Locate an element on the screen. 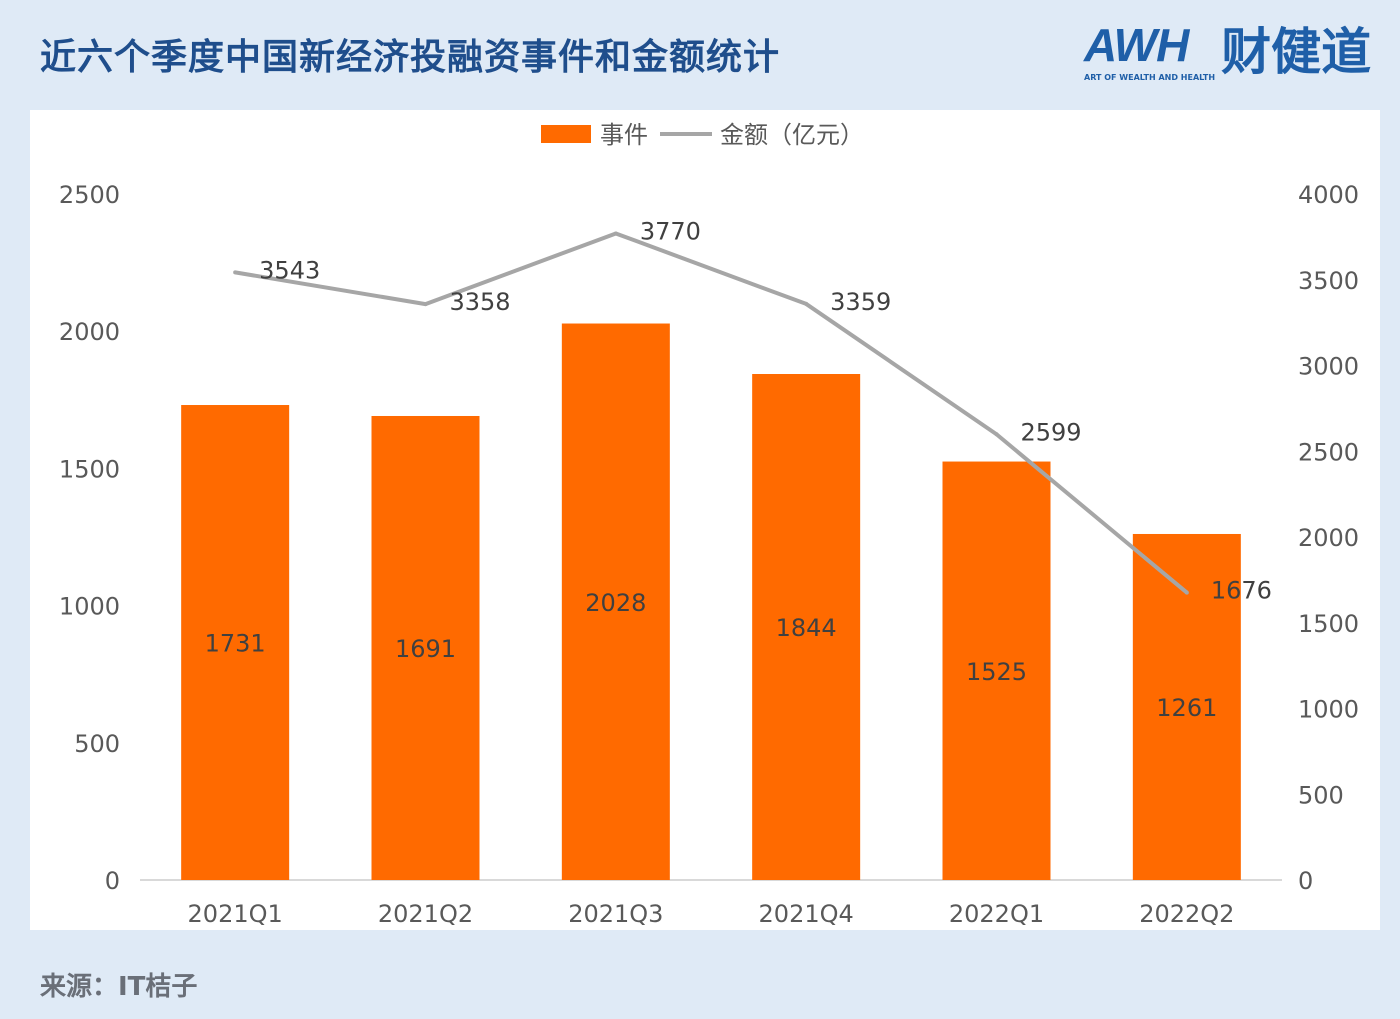 Image resolution: width=1400 pixels, height=1019 pixels. y-left-tick-label: 500 is located at coordinates (97, 744).